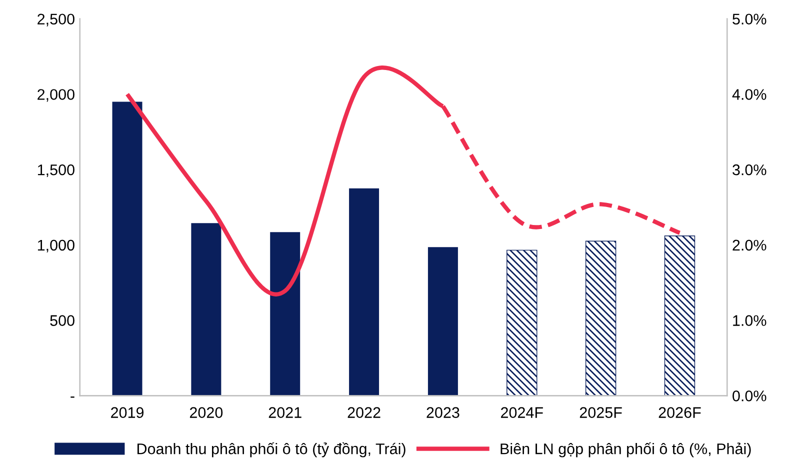 This screenshot has width=799, height=471. What do you see at coordinates (56, 246) in the screenshot?
I see `y-tick-label: 1,000` at bounding box center [56, 246].